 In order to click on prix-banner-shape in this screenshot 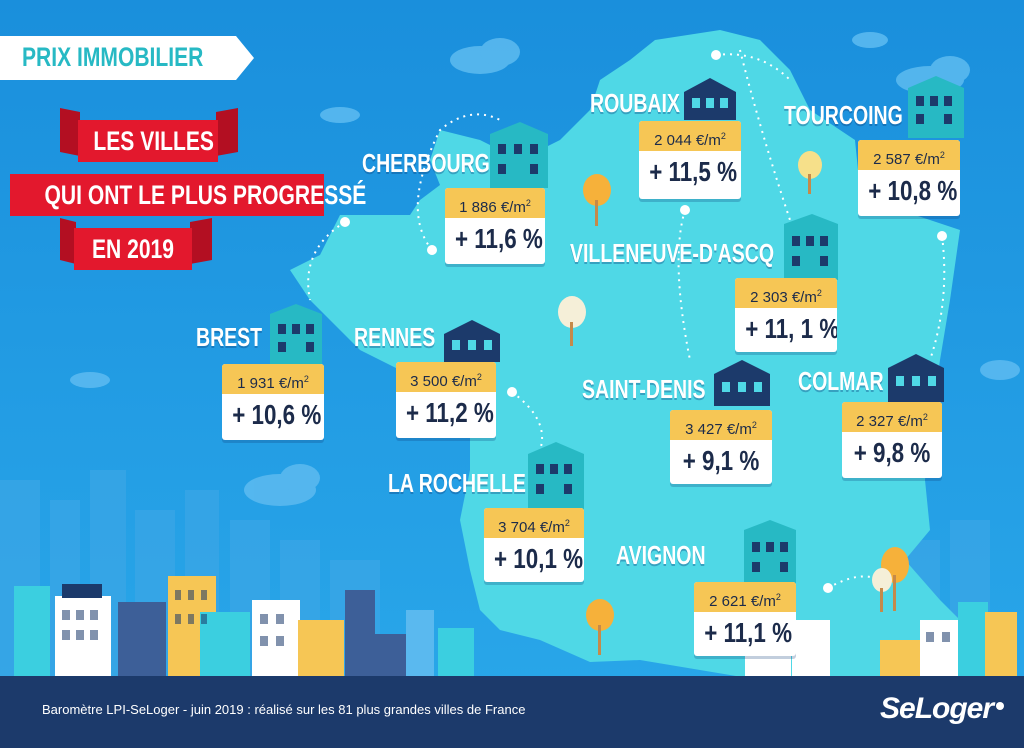, I will do `click(127, 58)`.